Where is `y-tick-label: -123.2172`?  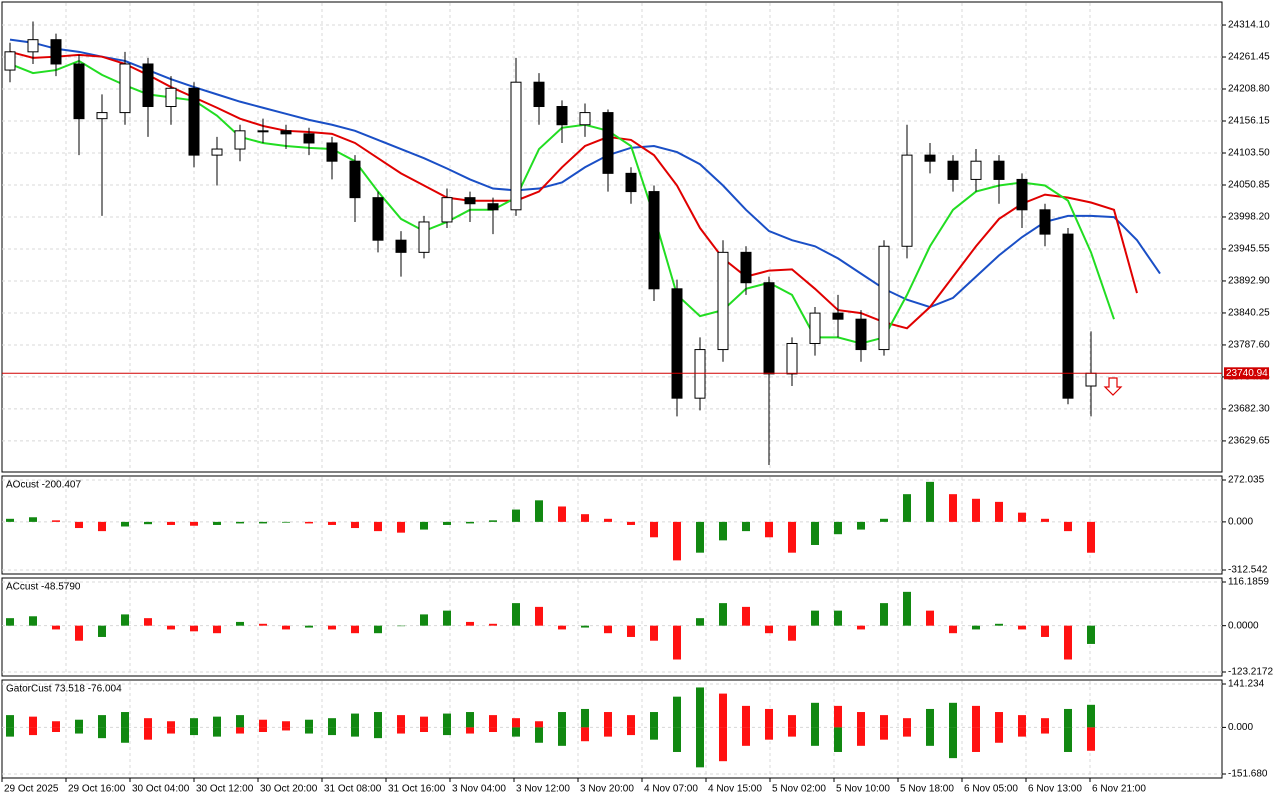 y-tick-label: -123.2172 is located at coordinates (1250, 672).